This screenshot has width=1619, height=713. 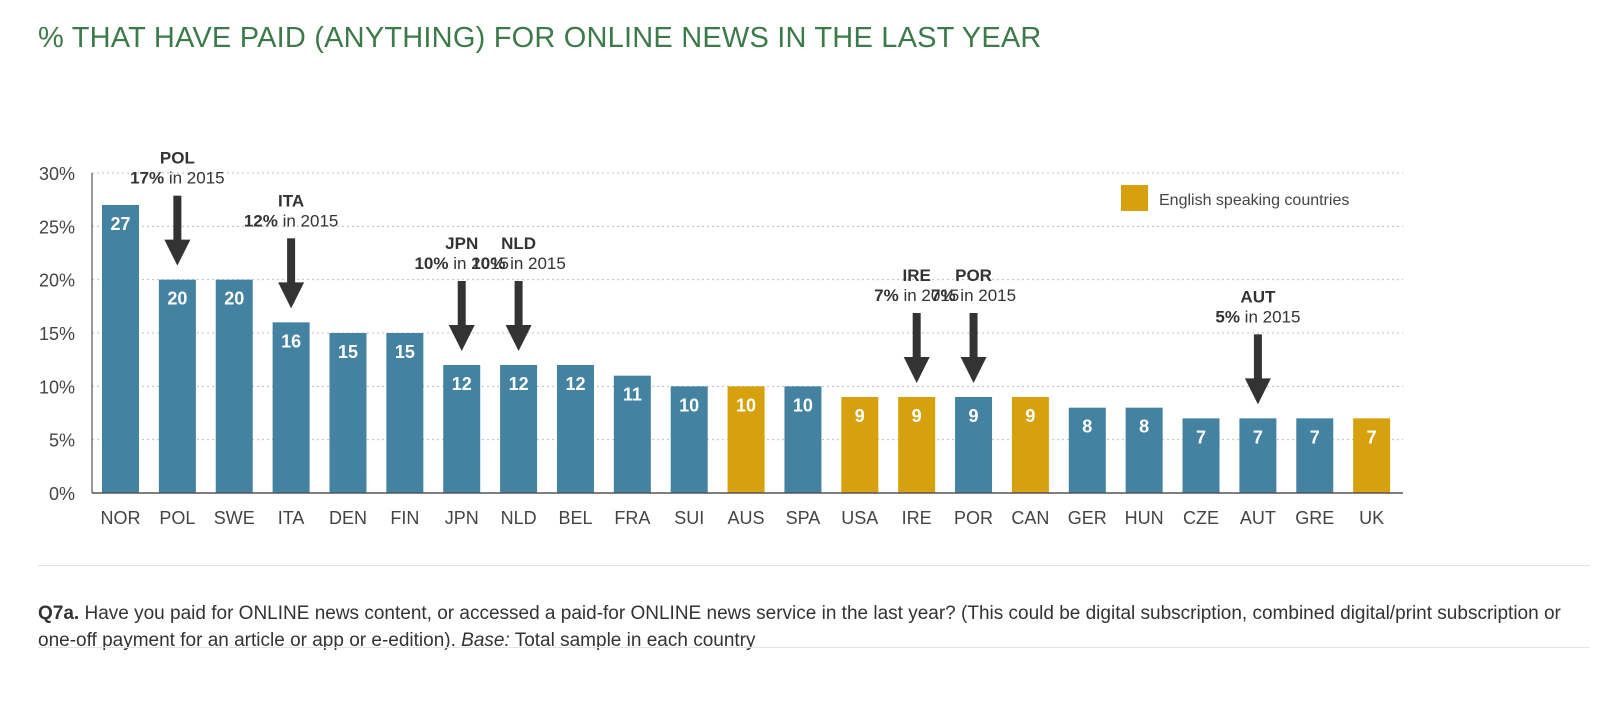 I want to click on bar-ita, so click(x=291, y=407).